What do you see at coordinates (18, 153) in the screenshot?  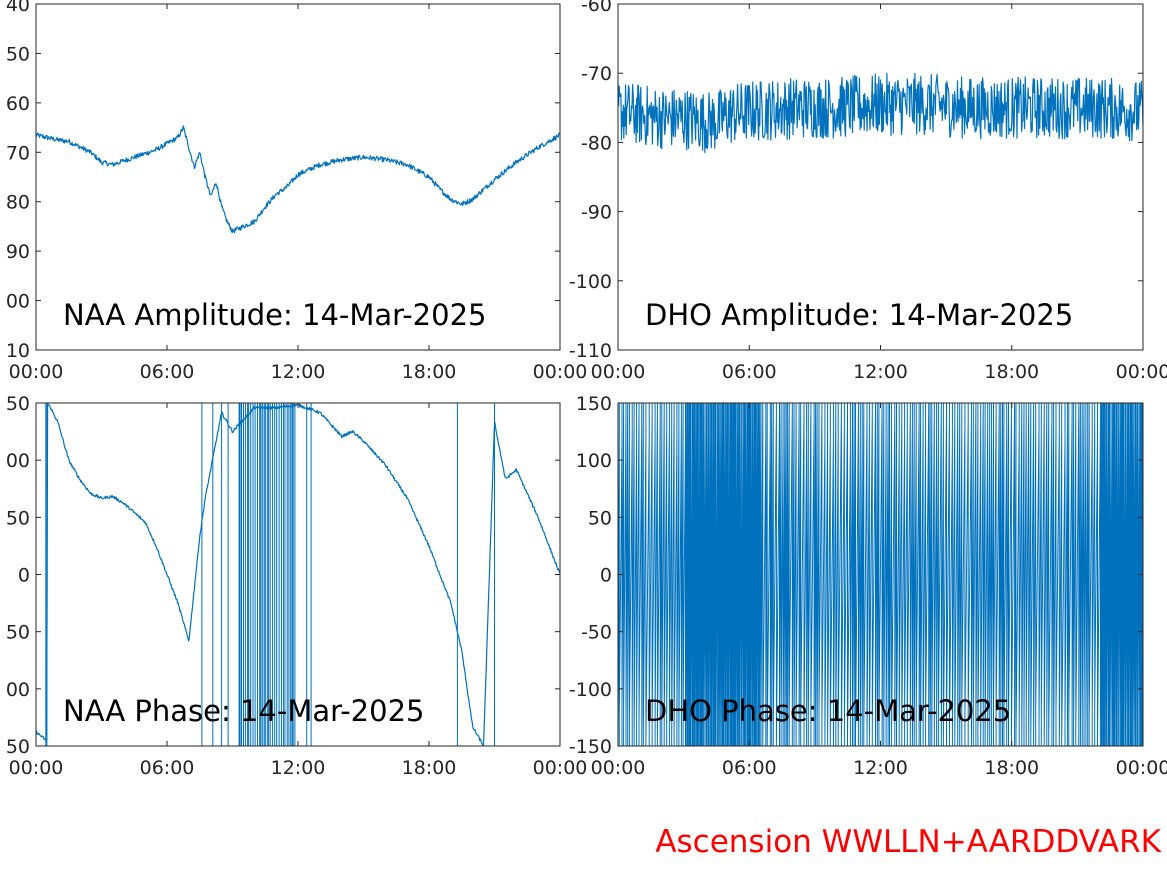 I see `y-tick-label: 70` at bounding box center [18, 153].